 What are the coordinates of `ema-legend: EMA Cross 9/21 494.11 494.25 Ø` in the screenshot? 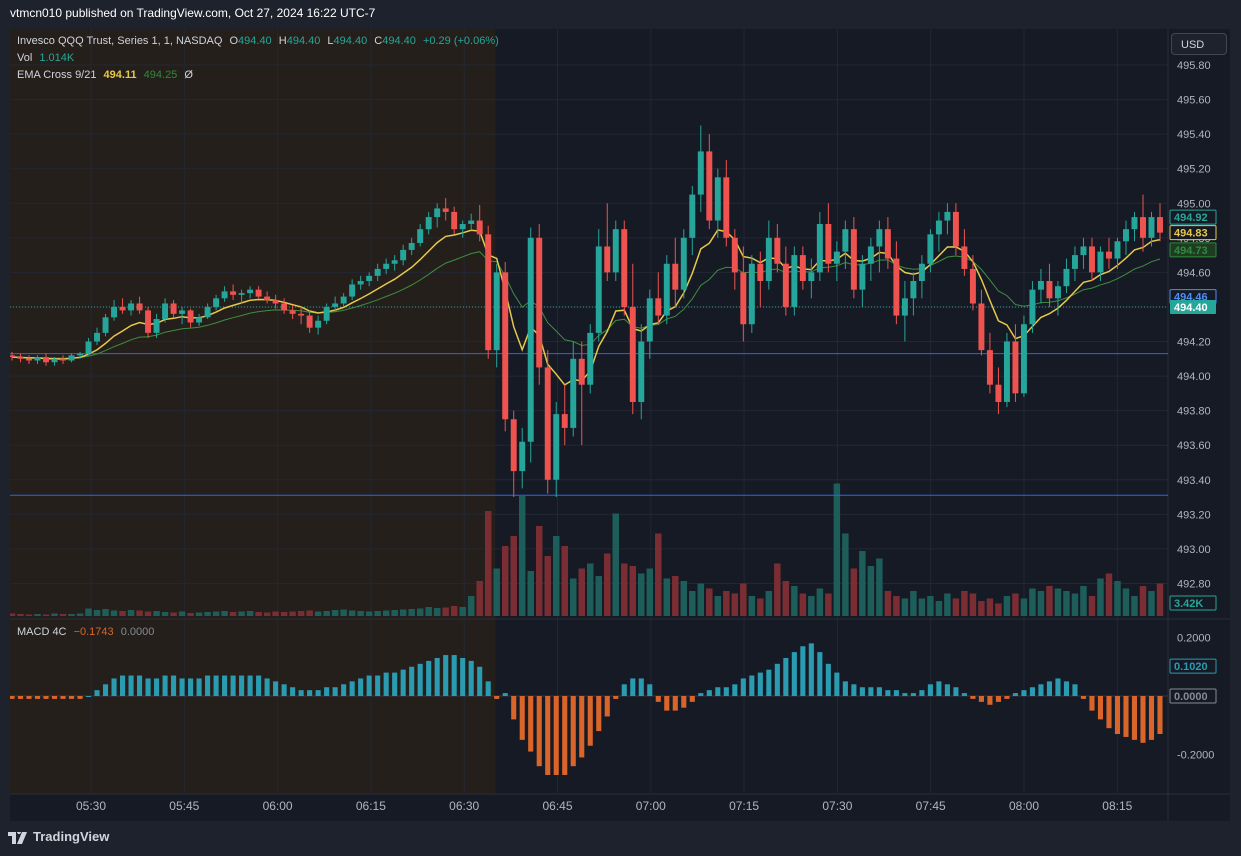 It's located at (107, 75).